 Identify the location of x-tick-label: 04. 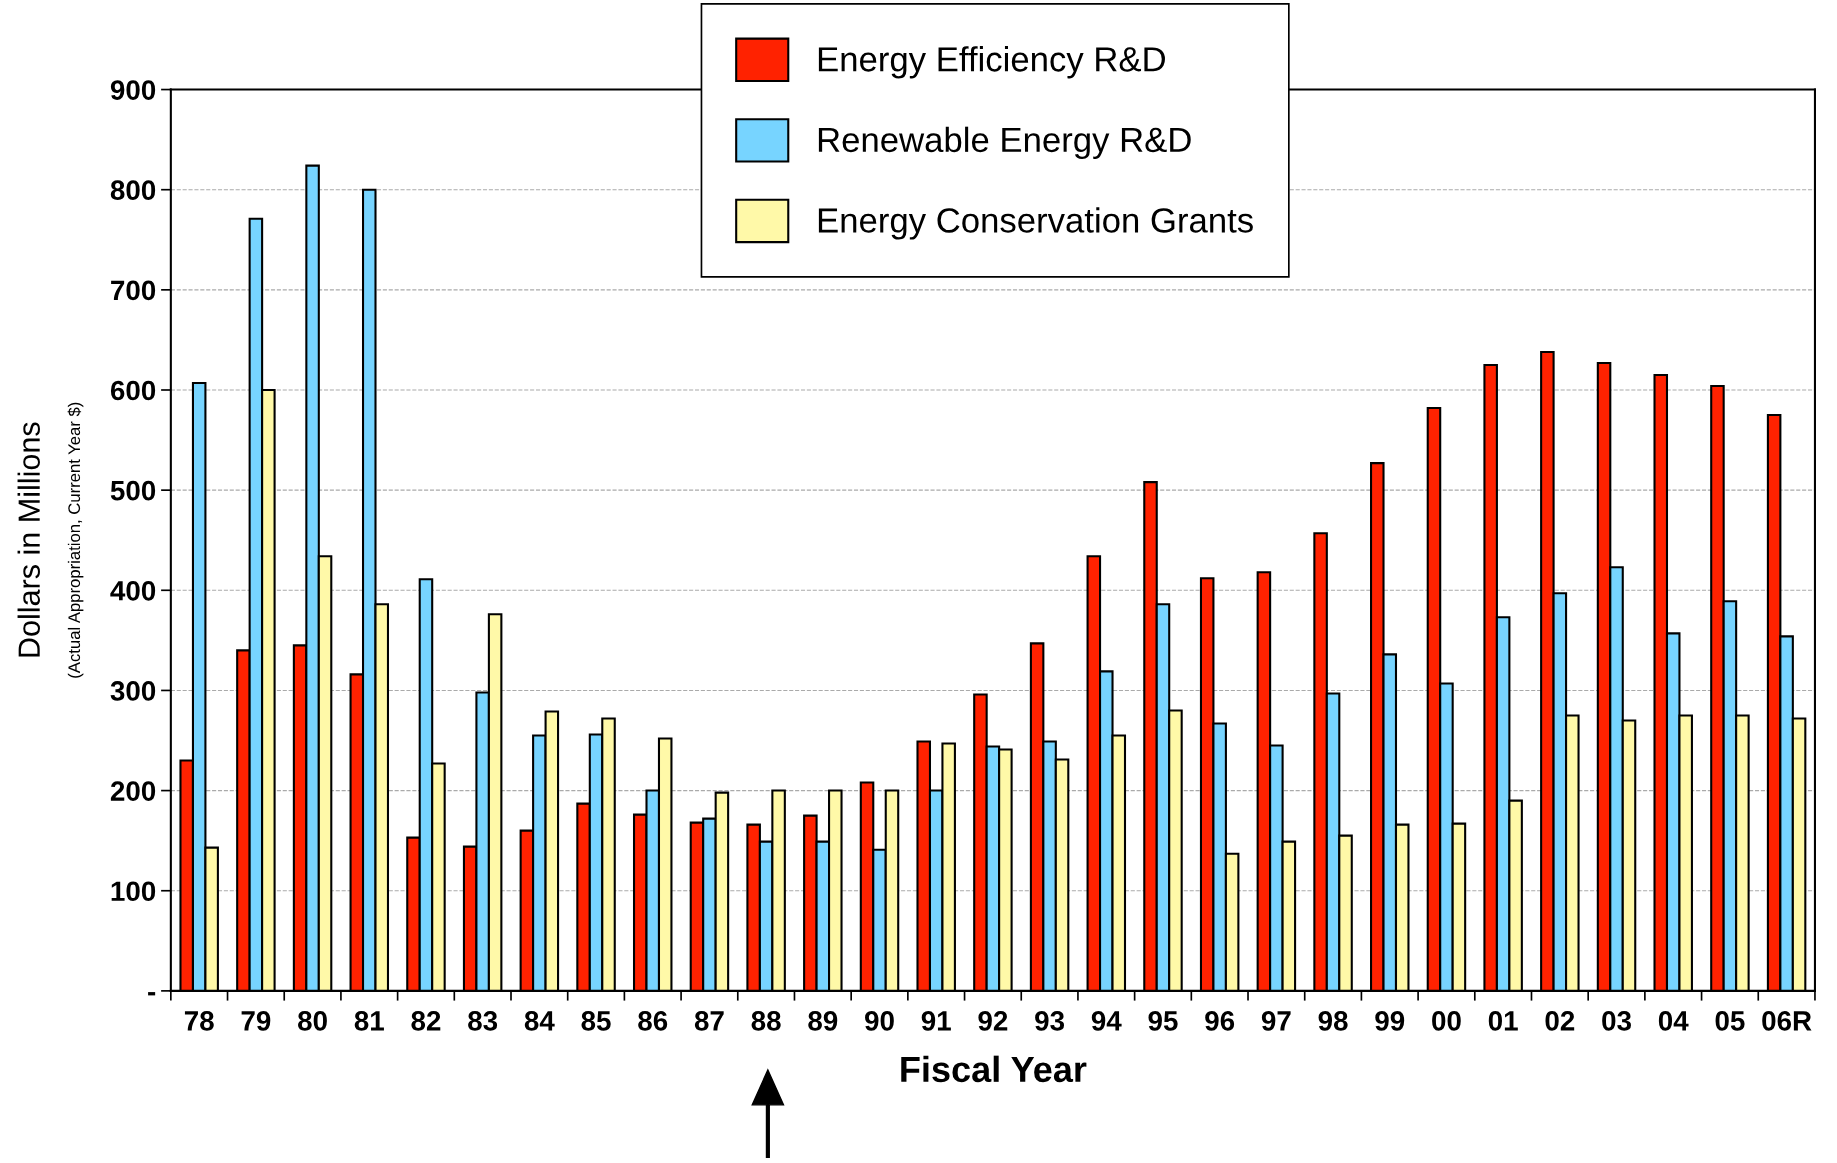
(1673, 1021).